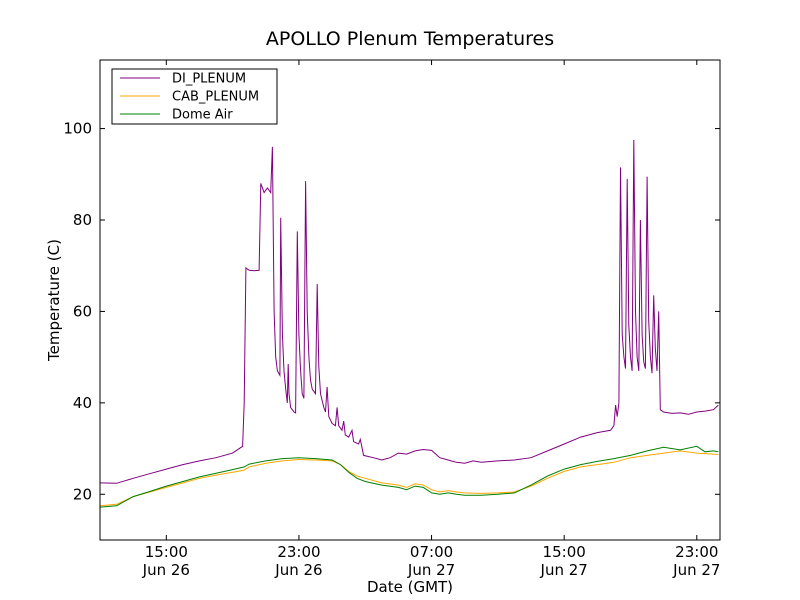 The width and height of the screenshot is (800, 600). I want to click on x-axis-label: Date (GMT), so click(410, 587).